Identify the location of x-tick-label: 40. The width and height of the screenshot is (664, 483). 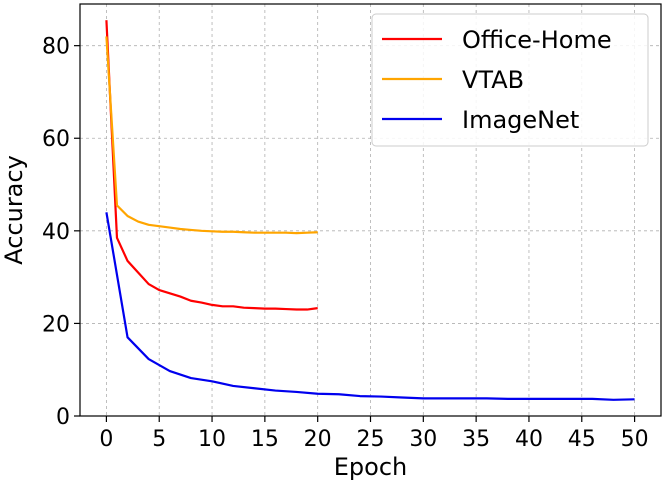
(529, 439).